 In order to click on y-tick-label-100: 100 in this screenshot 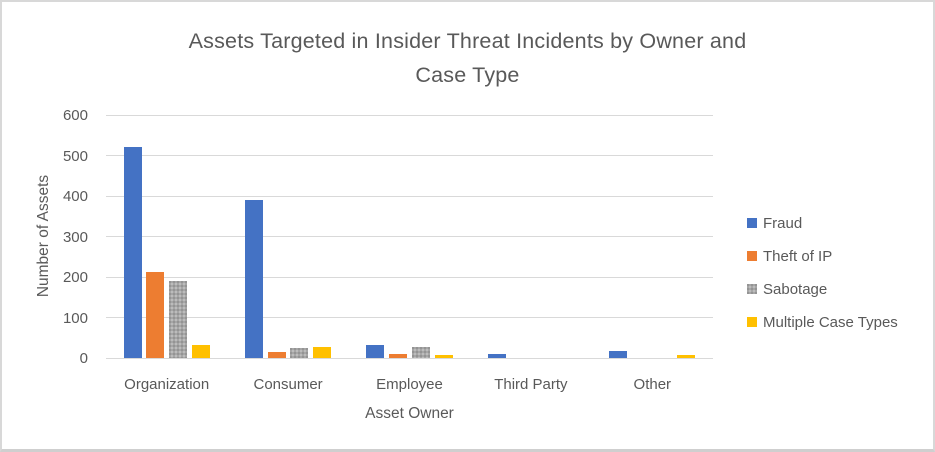, I will do `click(75, 318)`.